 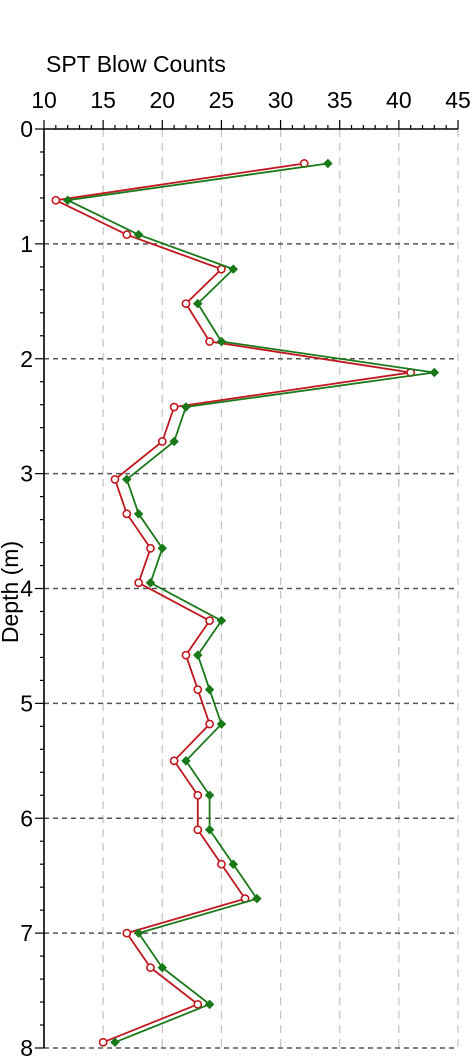 What do you see at coordinates (103, 100) in the screenshot?
I see `x-tick-label: 15` at bounding box center [103, 100].